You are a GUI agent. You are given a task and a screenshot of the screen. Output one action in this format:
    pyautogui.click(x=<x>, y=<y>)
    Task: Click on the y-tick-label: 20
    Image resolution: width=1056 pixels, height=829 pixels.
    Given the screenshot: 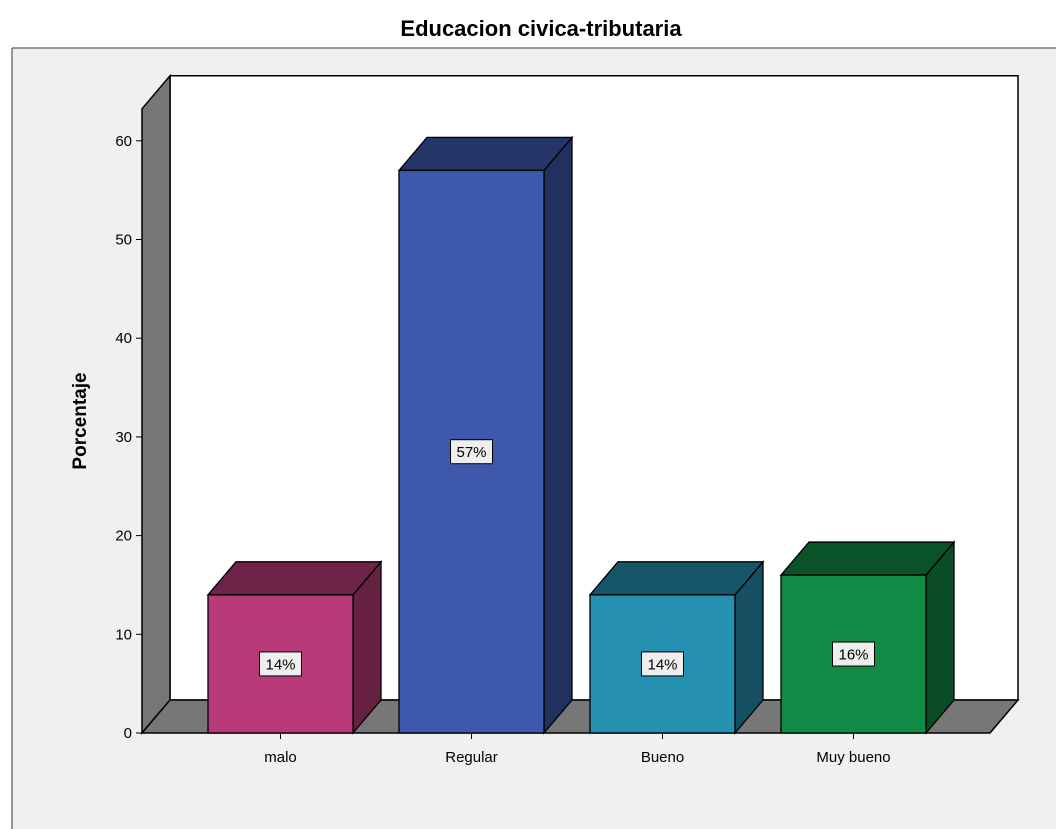 What is the action you would take?
    pyautogui.click(x=123, y=536)
    